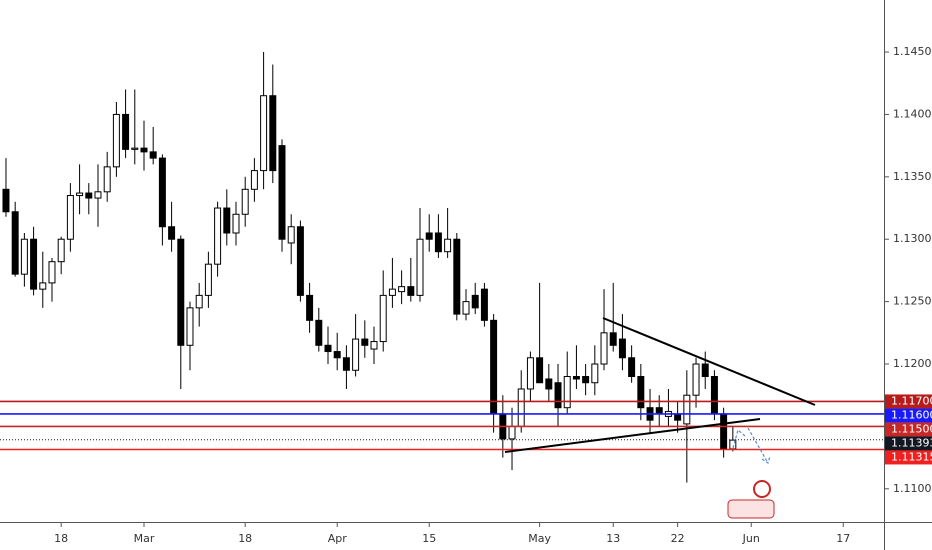 The image size is (932, 550). Describe the element at coordinates (911, 442) in the screenshot. I see `level-label: 1.11393` at that location.